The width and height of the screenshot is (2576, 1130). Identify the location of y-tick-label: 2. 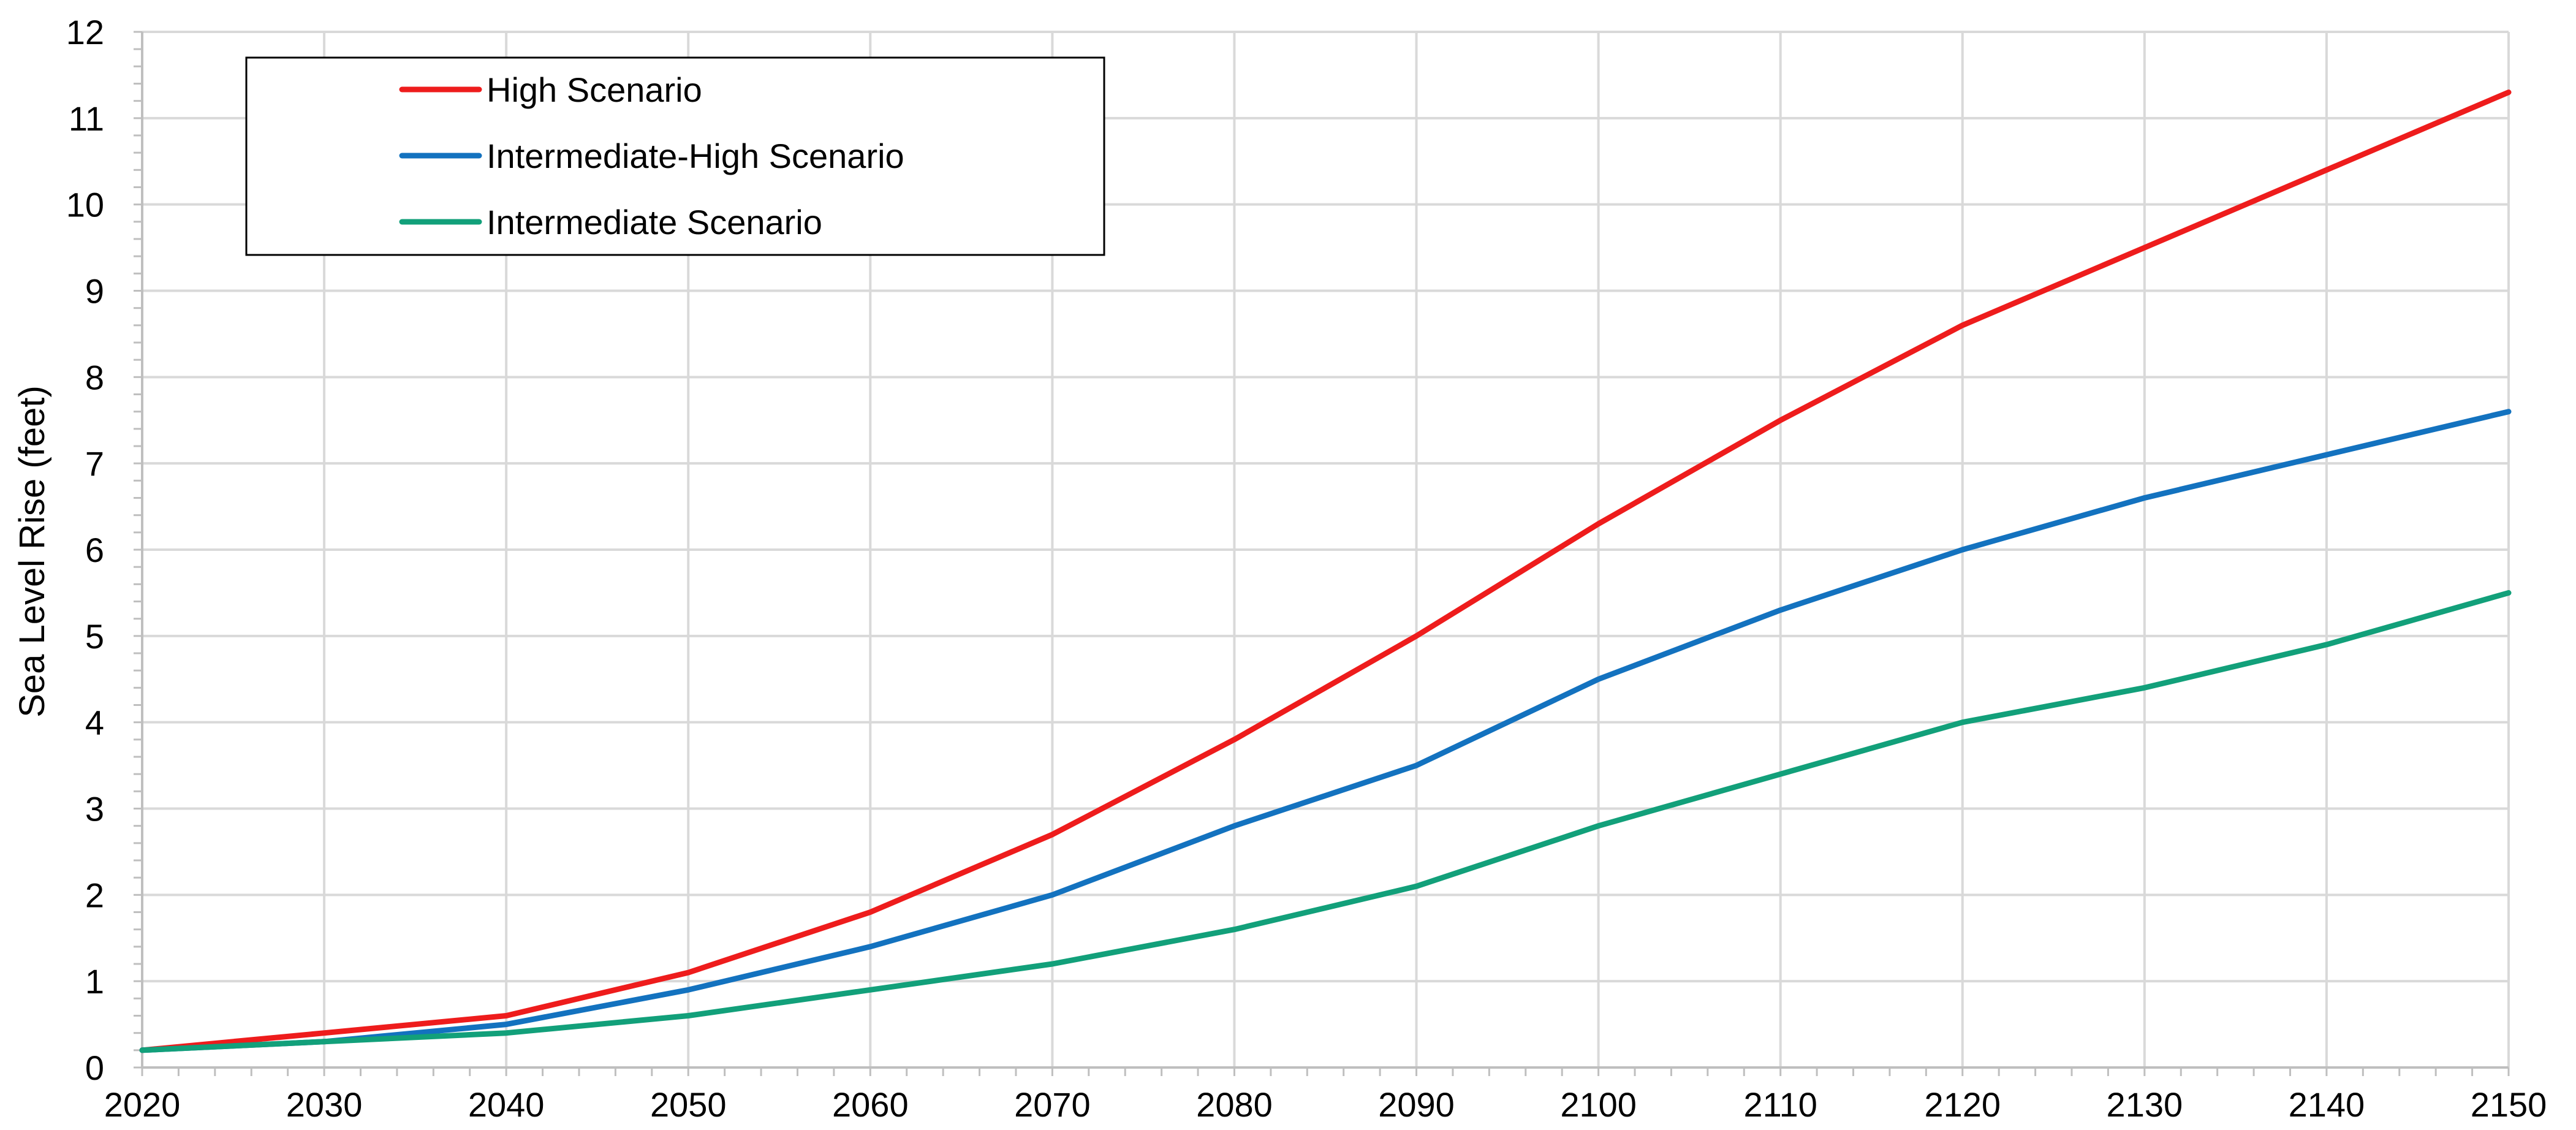
(94, 895).